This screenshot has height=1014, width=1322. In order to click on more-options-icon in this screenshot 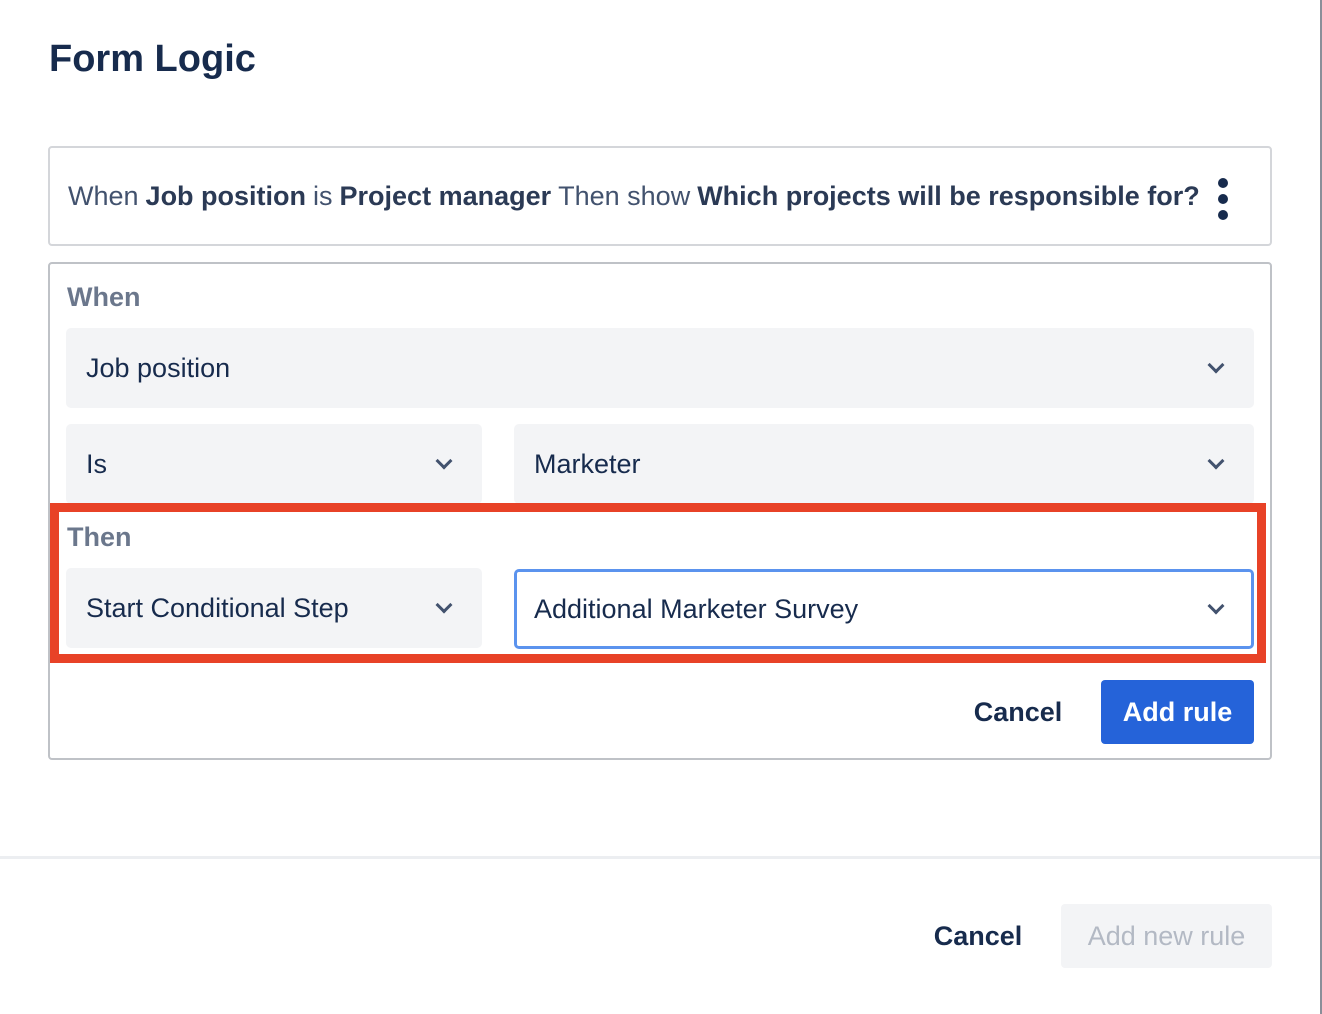, I will do `click(1224, 199)`.